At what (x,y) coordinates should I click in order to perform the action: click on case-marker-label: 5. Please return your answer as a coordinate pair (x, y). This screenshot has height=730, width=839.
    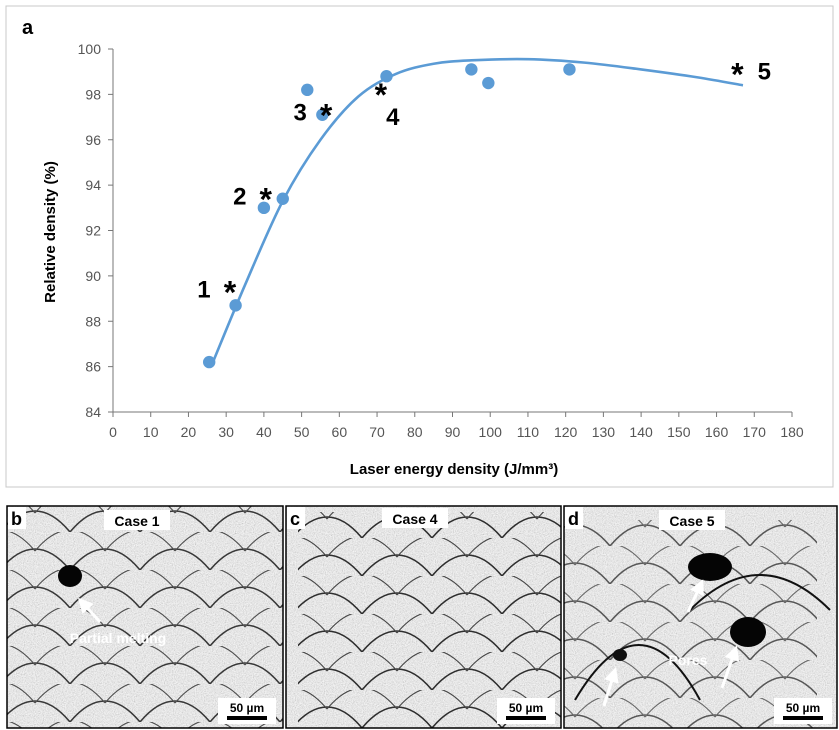
    Looking at the image, I should click on (764, 72).